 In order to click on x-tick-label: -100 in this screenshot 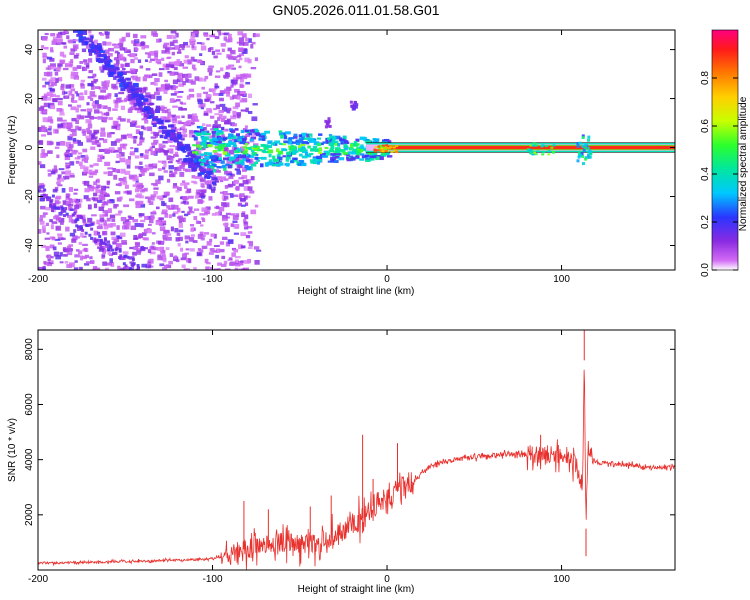, I will do `click(213, 579)`.